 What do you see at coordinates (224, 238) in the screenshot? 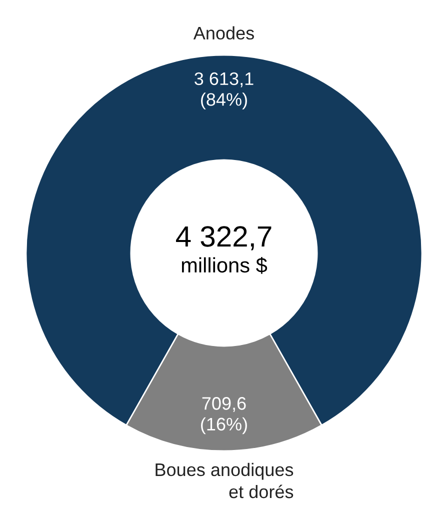
I see `text: 4 322,7` at bounding box center [224, 238].